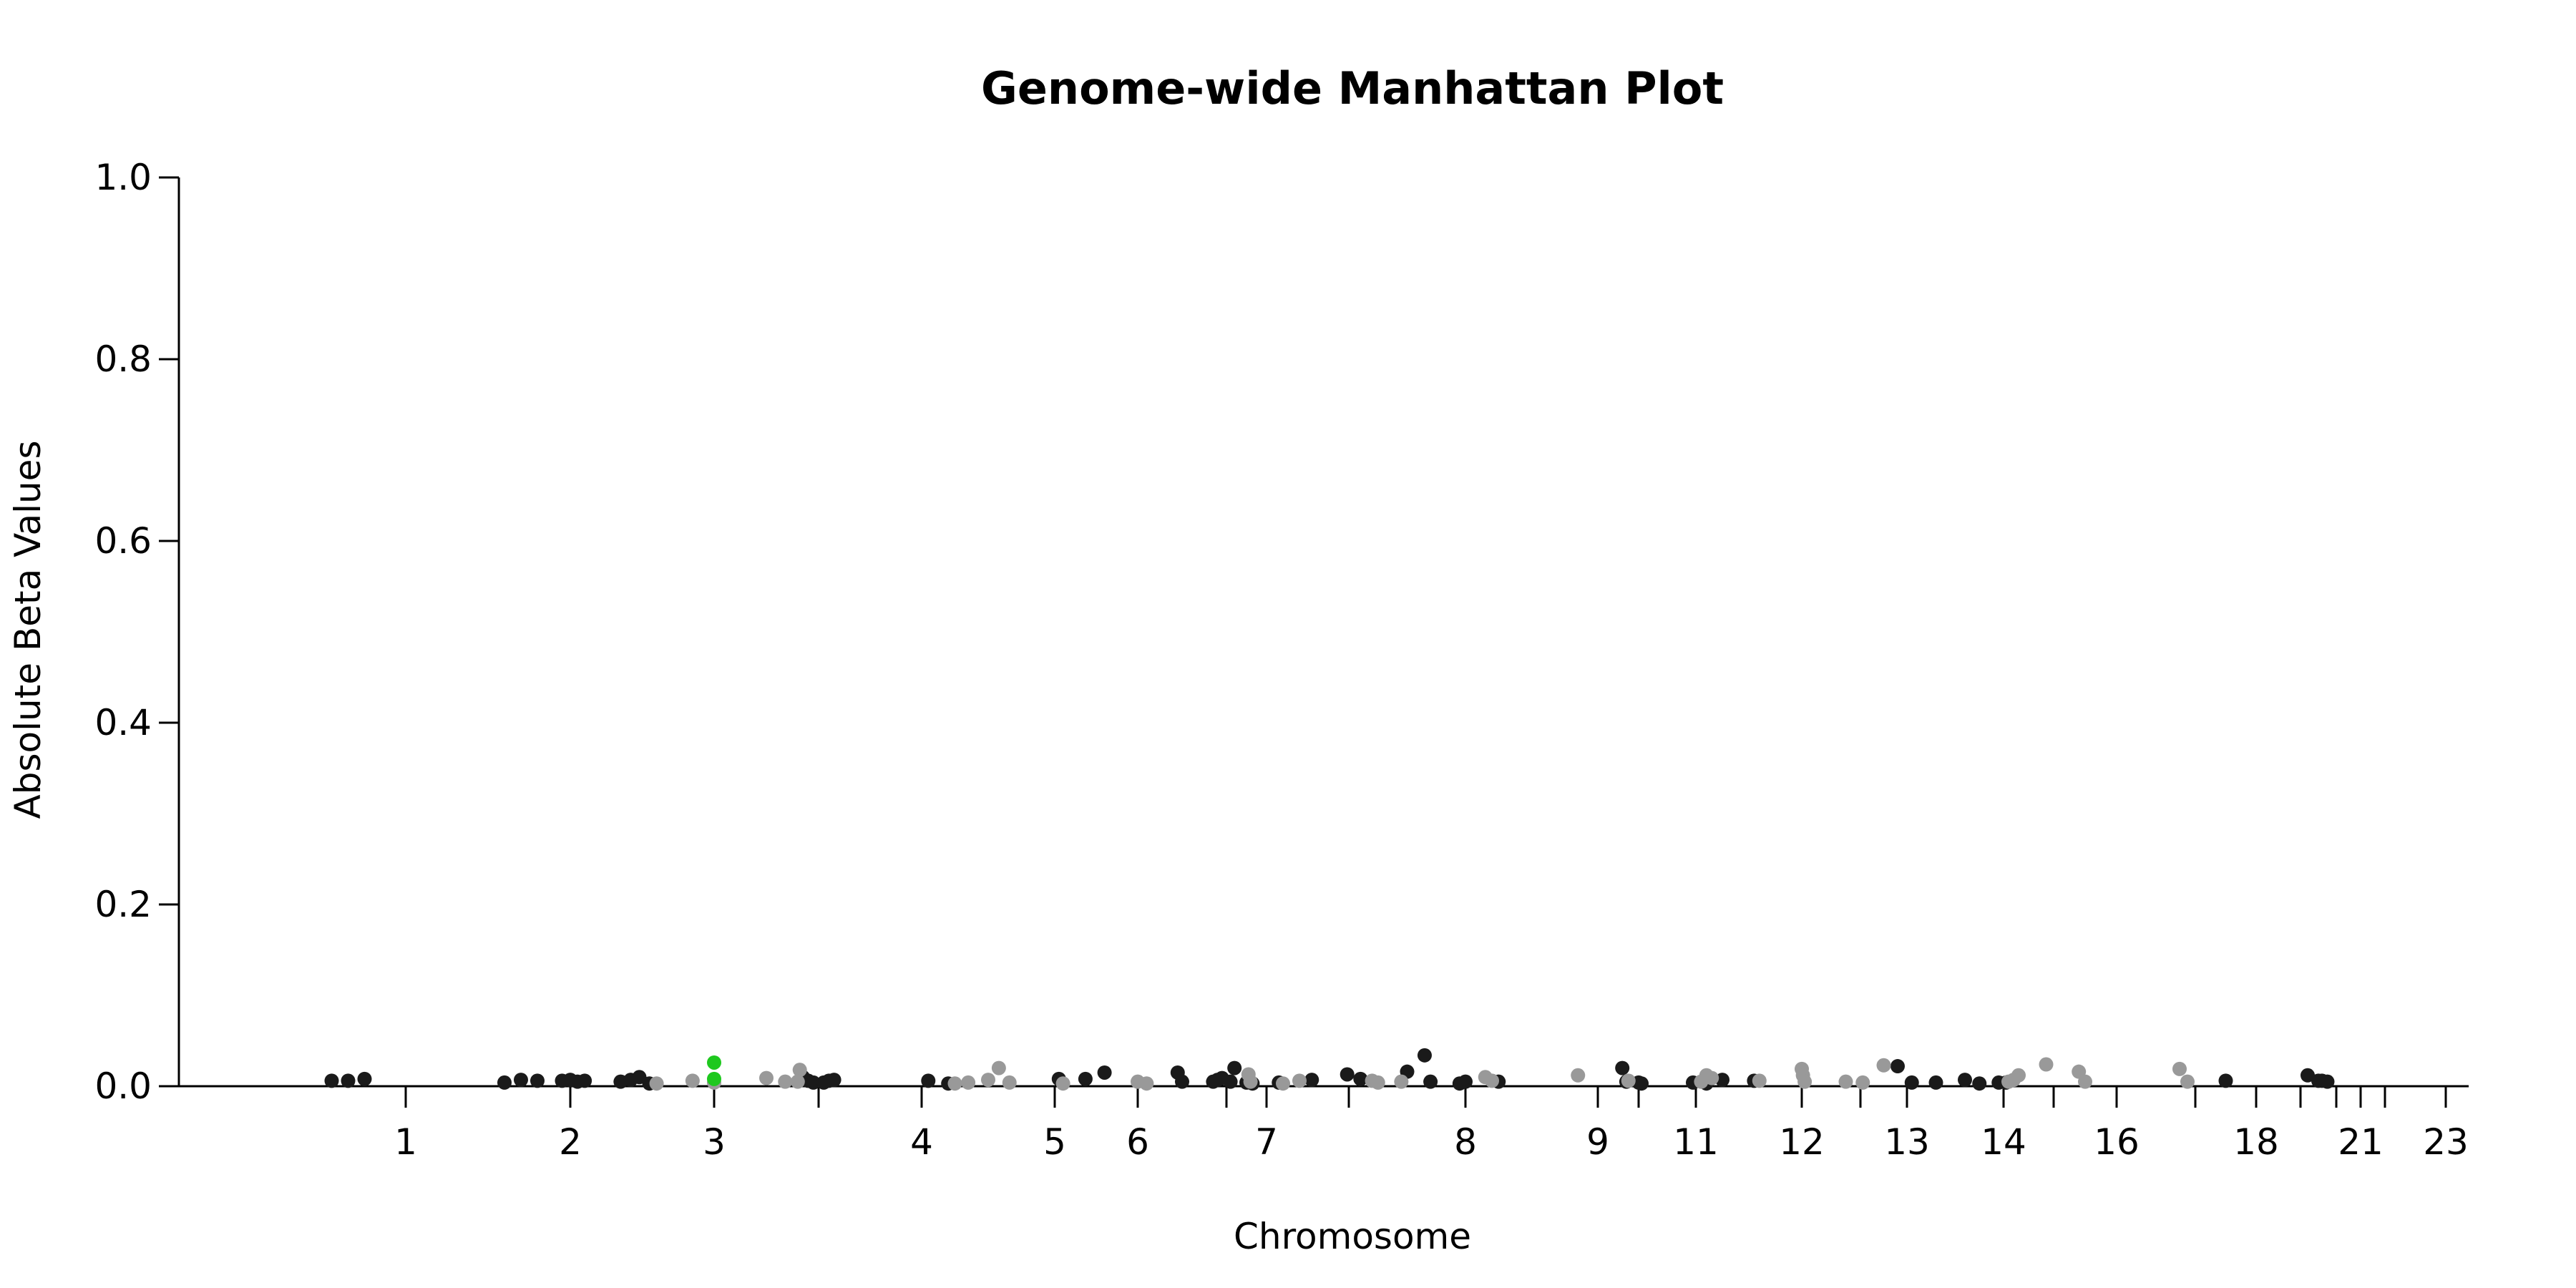 This screenshot has width=2576, height=1288. Describe the element at coordinates (2361, 1142) in the screenshot. I see `x-tick-label: 21` at that location.